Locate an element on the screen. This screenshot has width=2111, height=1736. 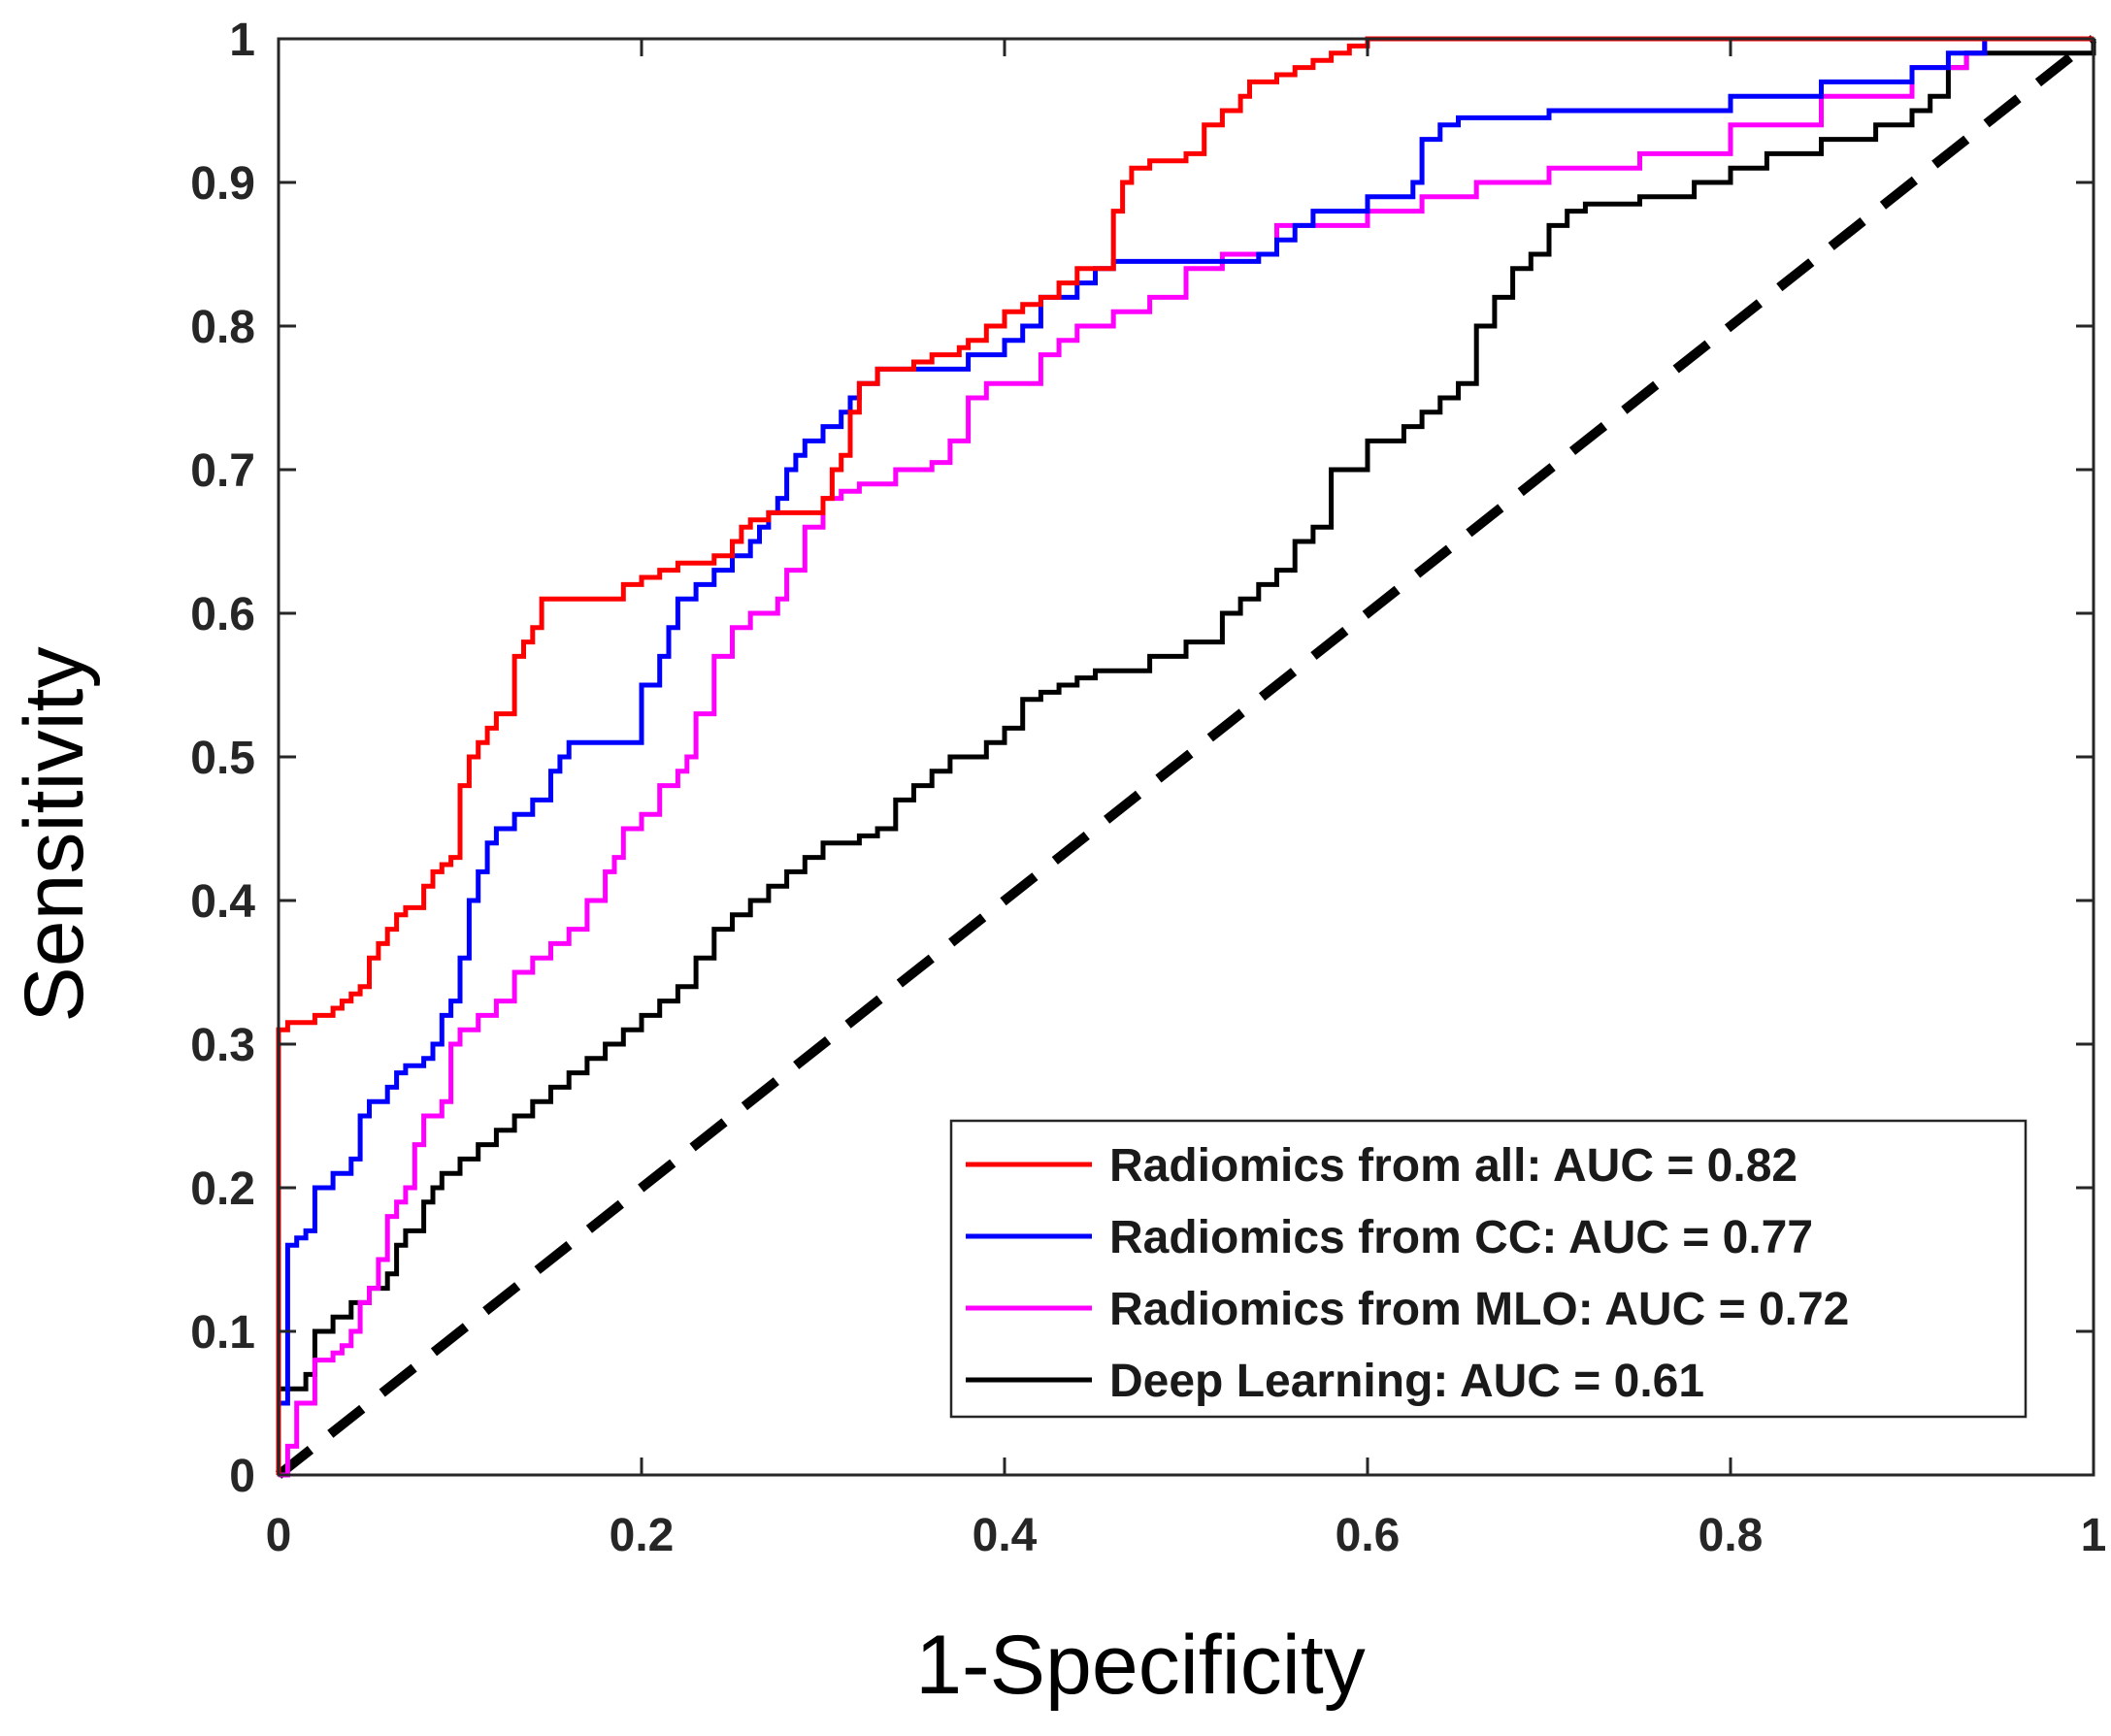
y-tick-label: 0.2 is located at coordinates (222, 1189).